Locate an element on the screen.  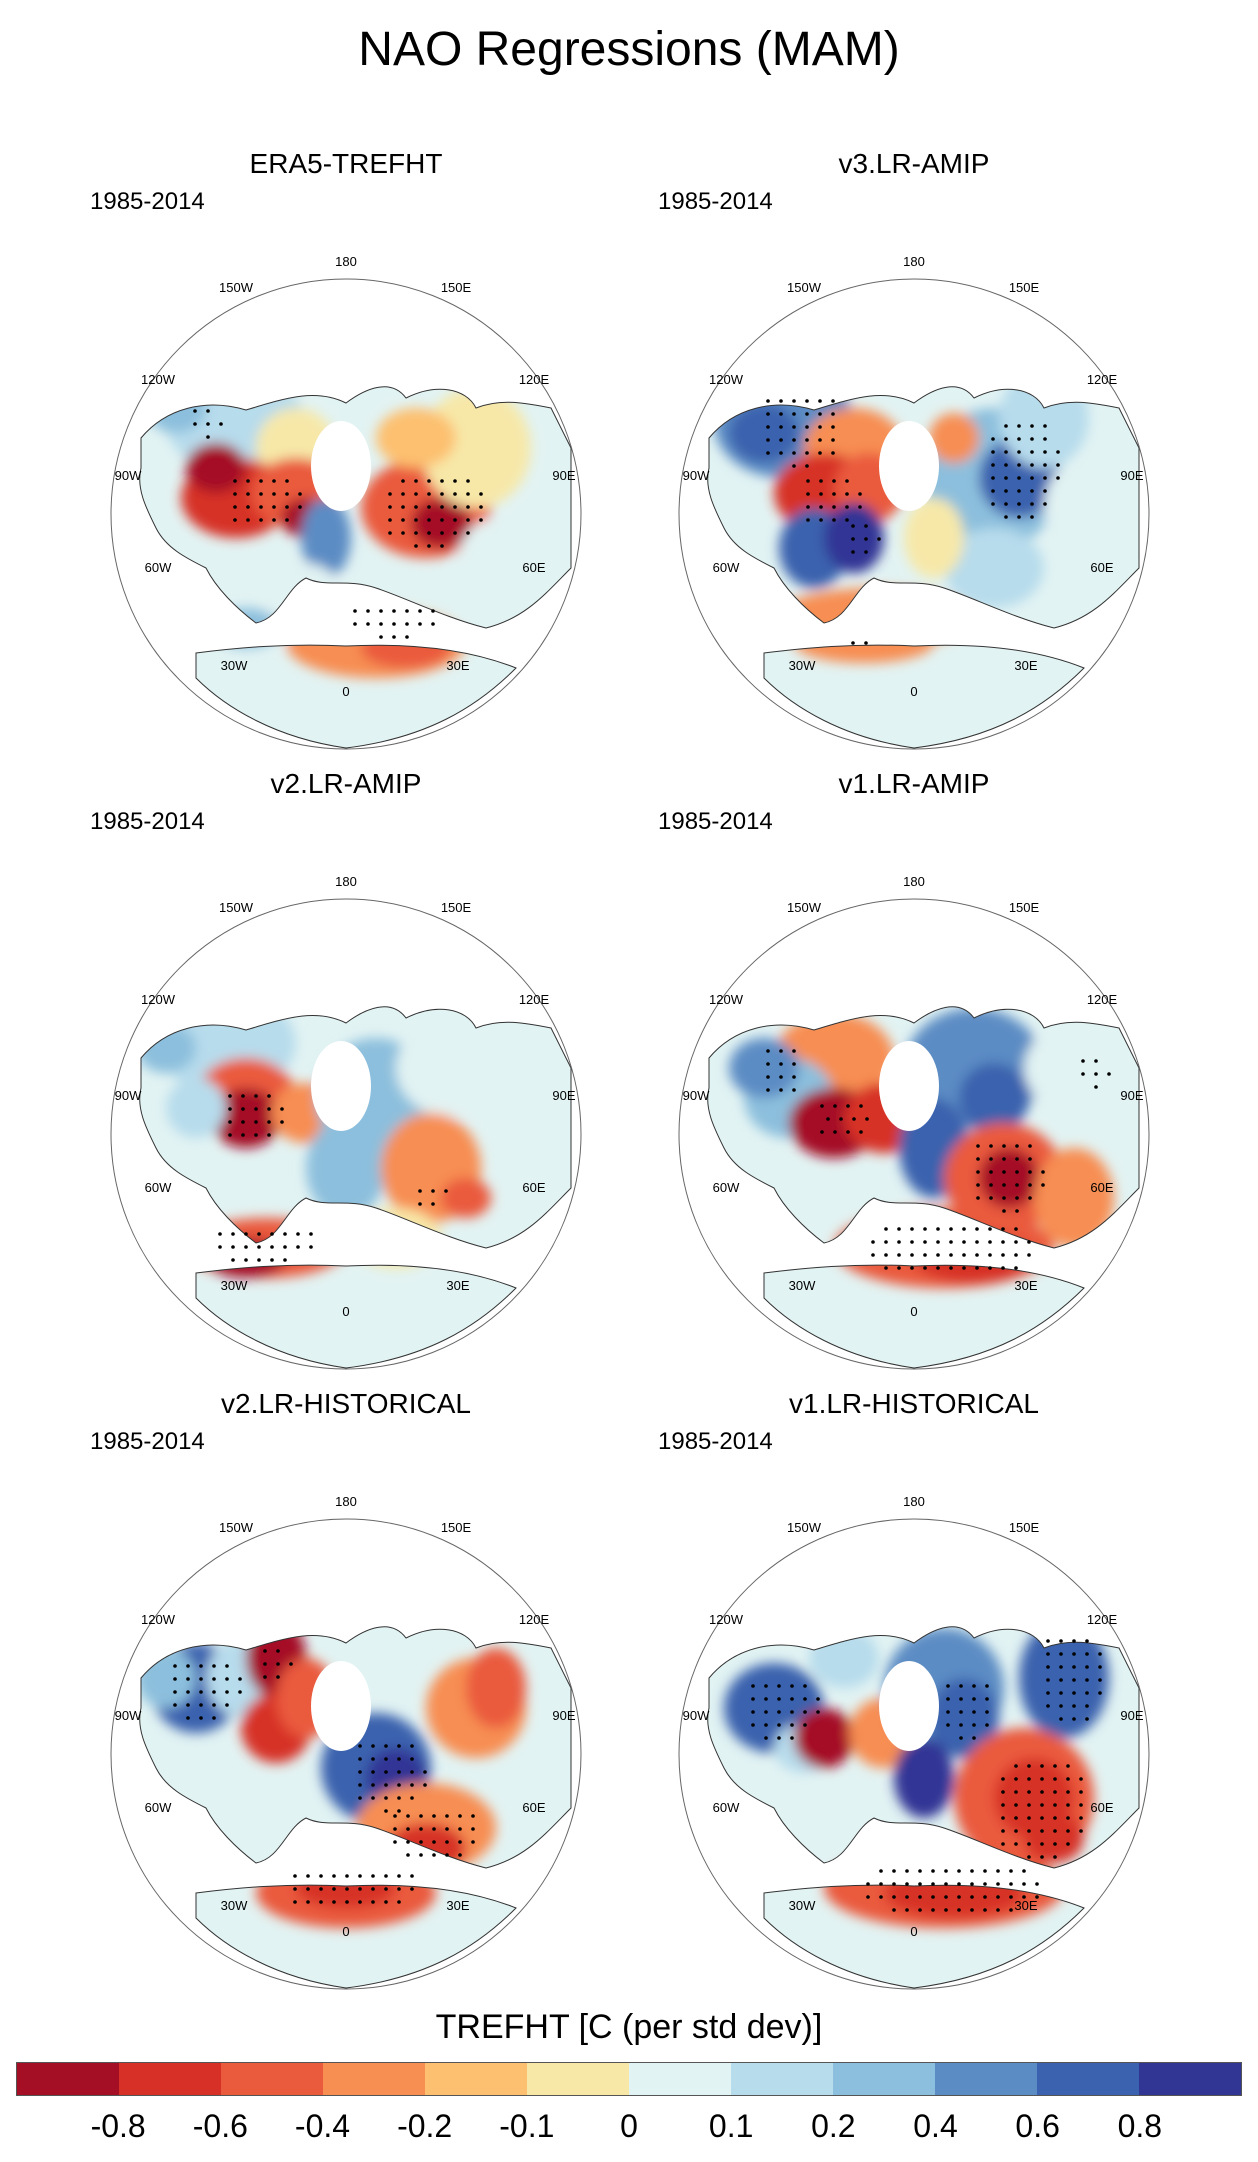
anomaly-region is located at coordinates (456, 1068).